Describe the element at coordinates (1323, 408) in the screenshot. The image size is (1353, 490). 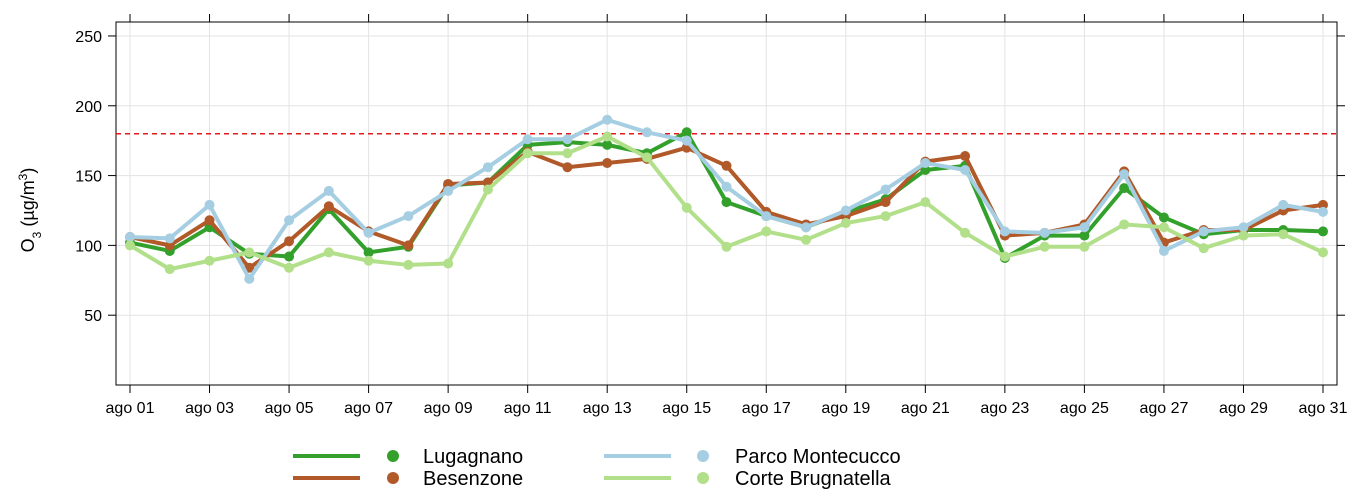
I see `x-tick-label: ago 31` at that location.